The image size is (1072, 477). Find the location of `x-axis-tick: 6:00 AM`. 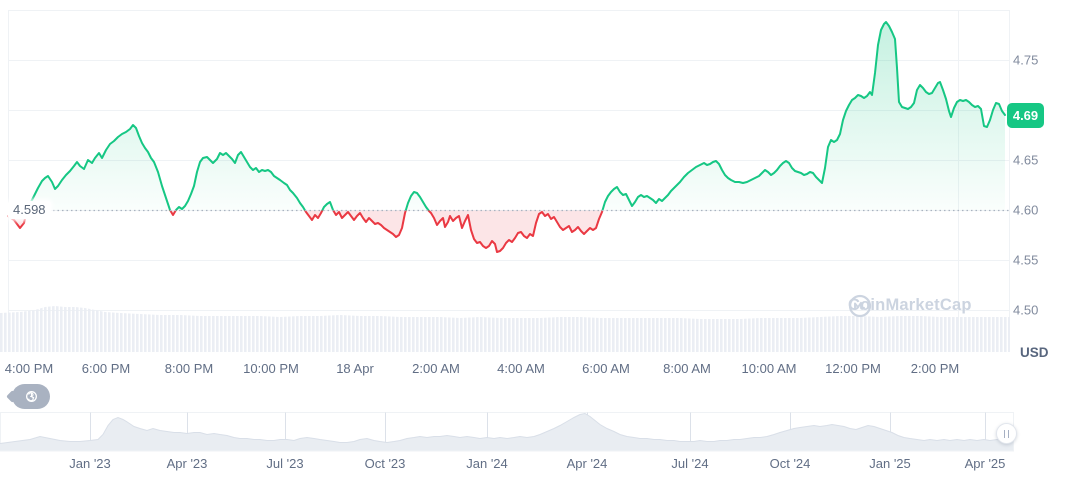

x-axis-tick: 6:00 AM is located at coordinates (606, 368).